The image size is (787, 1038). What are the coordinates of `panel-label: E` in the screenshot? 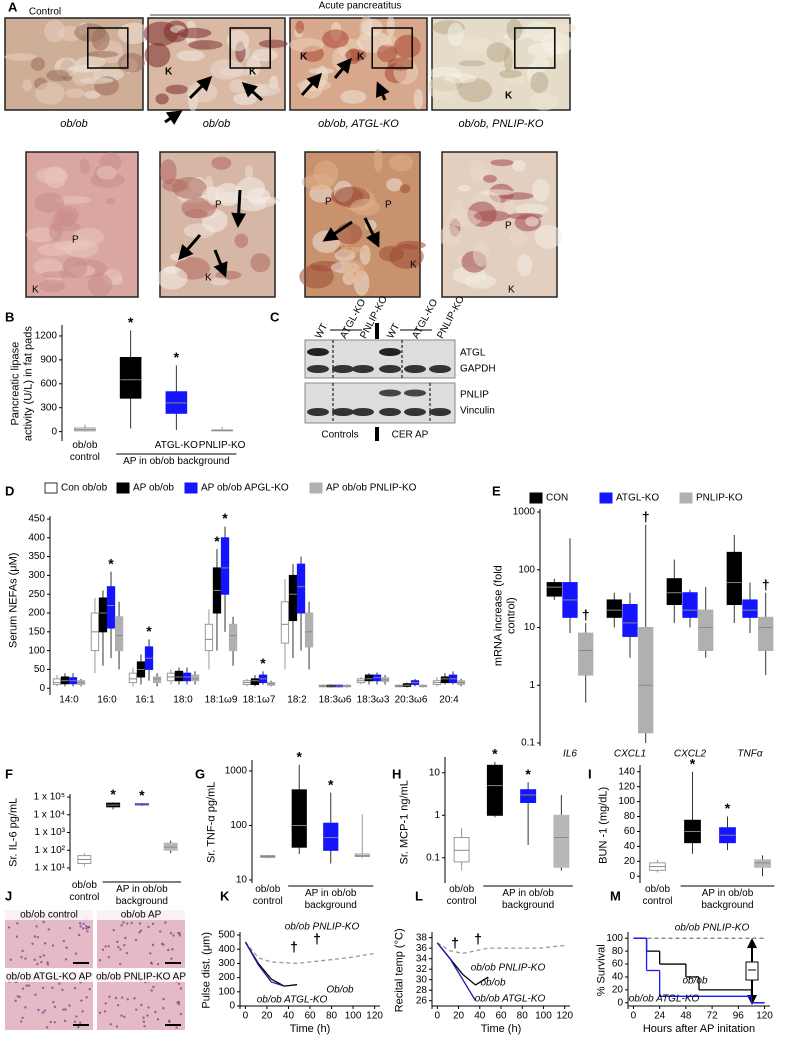 It's located at (496, 490).